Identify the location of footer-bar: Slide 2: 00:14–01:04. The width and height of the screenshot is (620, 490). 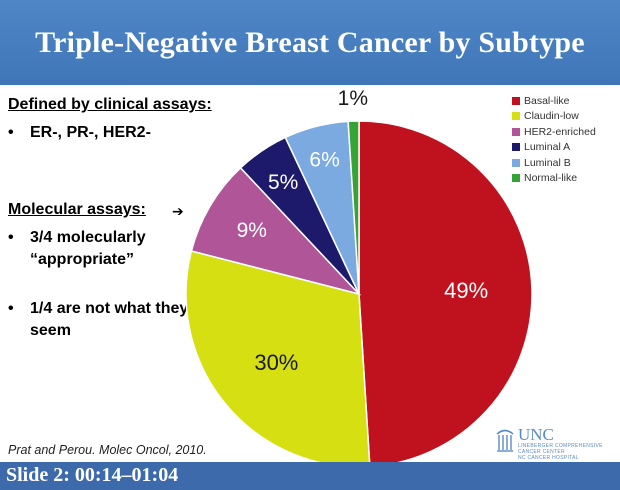
(310, 476).